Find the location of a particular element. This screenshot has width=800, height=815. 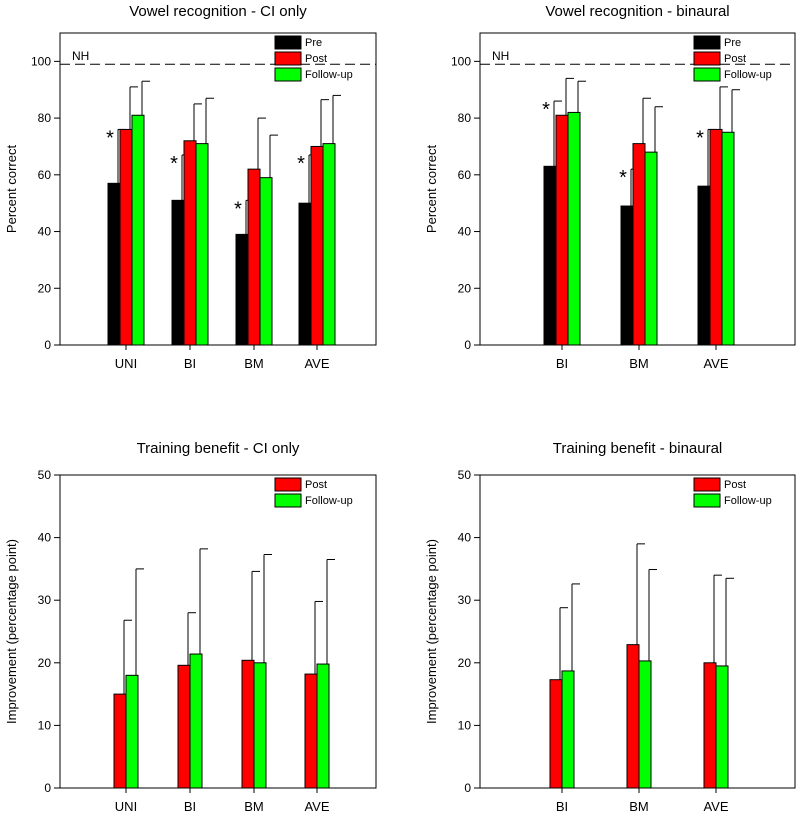

y-axis-label: Percent correct is located at coordinates (431, 189).